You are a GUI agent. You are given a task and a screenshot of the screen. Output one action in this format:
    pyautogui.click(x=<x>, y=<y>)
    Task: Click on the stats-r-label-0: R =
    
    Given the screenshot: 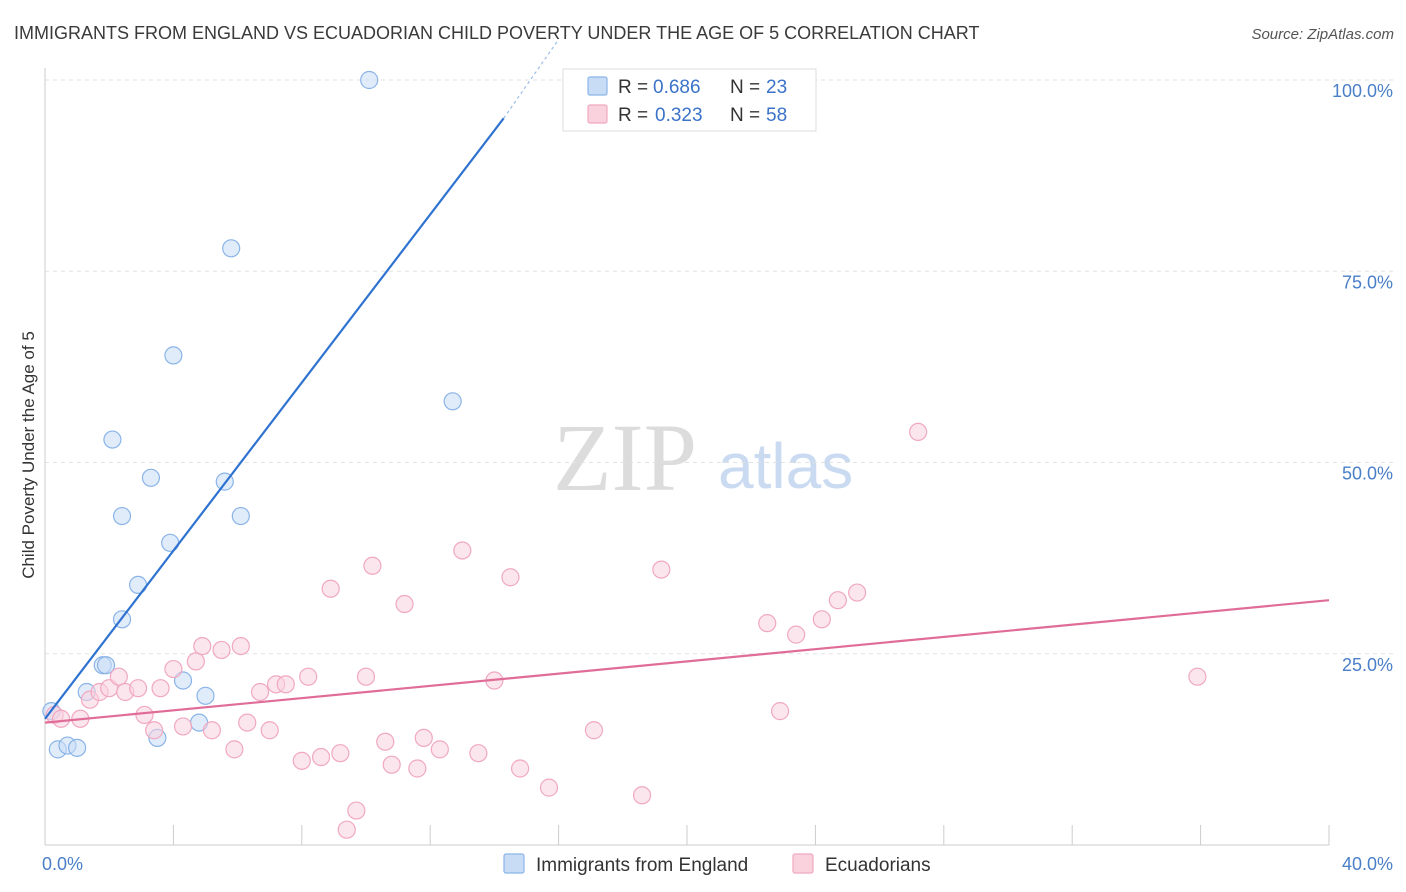 What is the action you would take?
    pyautogui.click(x=633, y=87)
    